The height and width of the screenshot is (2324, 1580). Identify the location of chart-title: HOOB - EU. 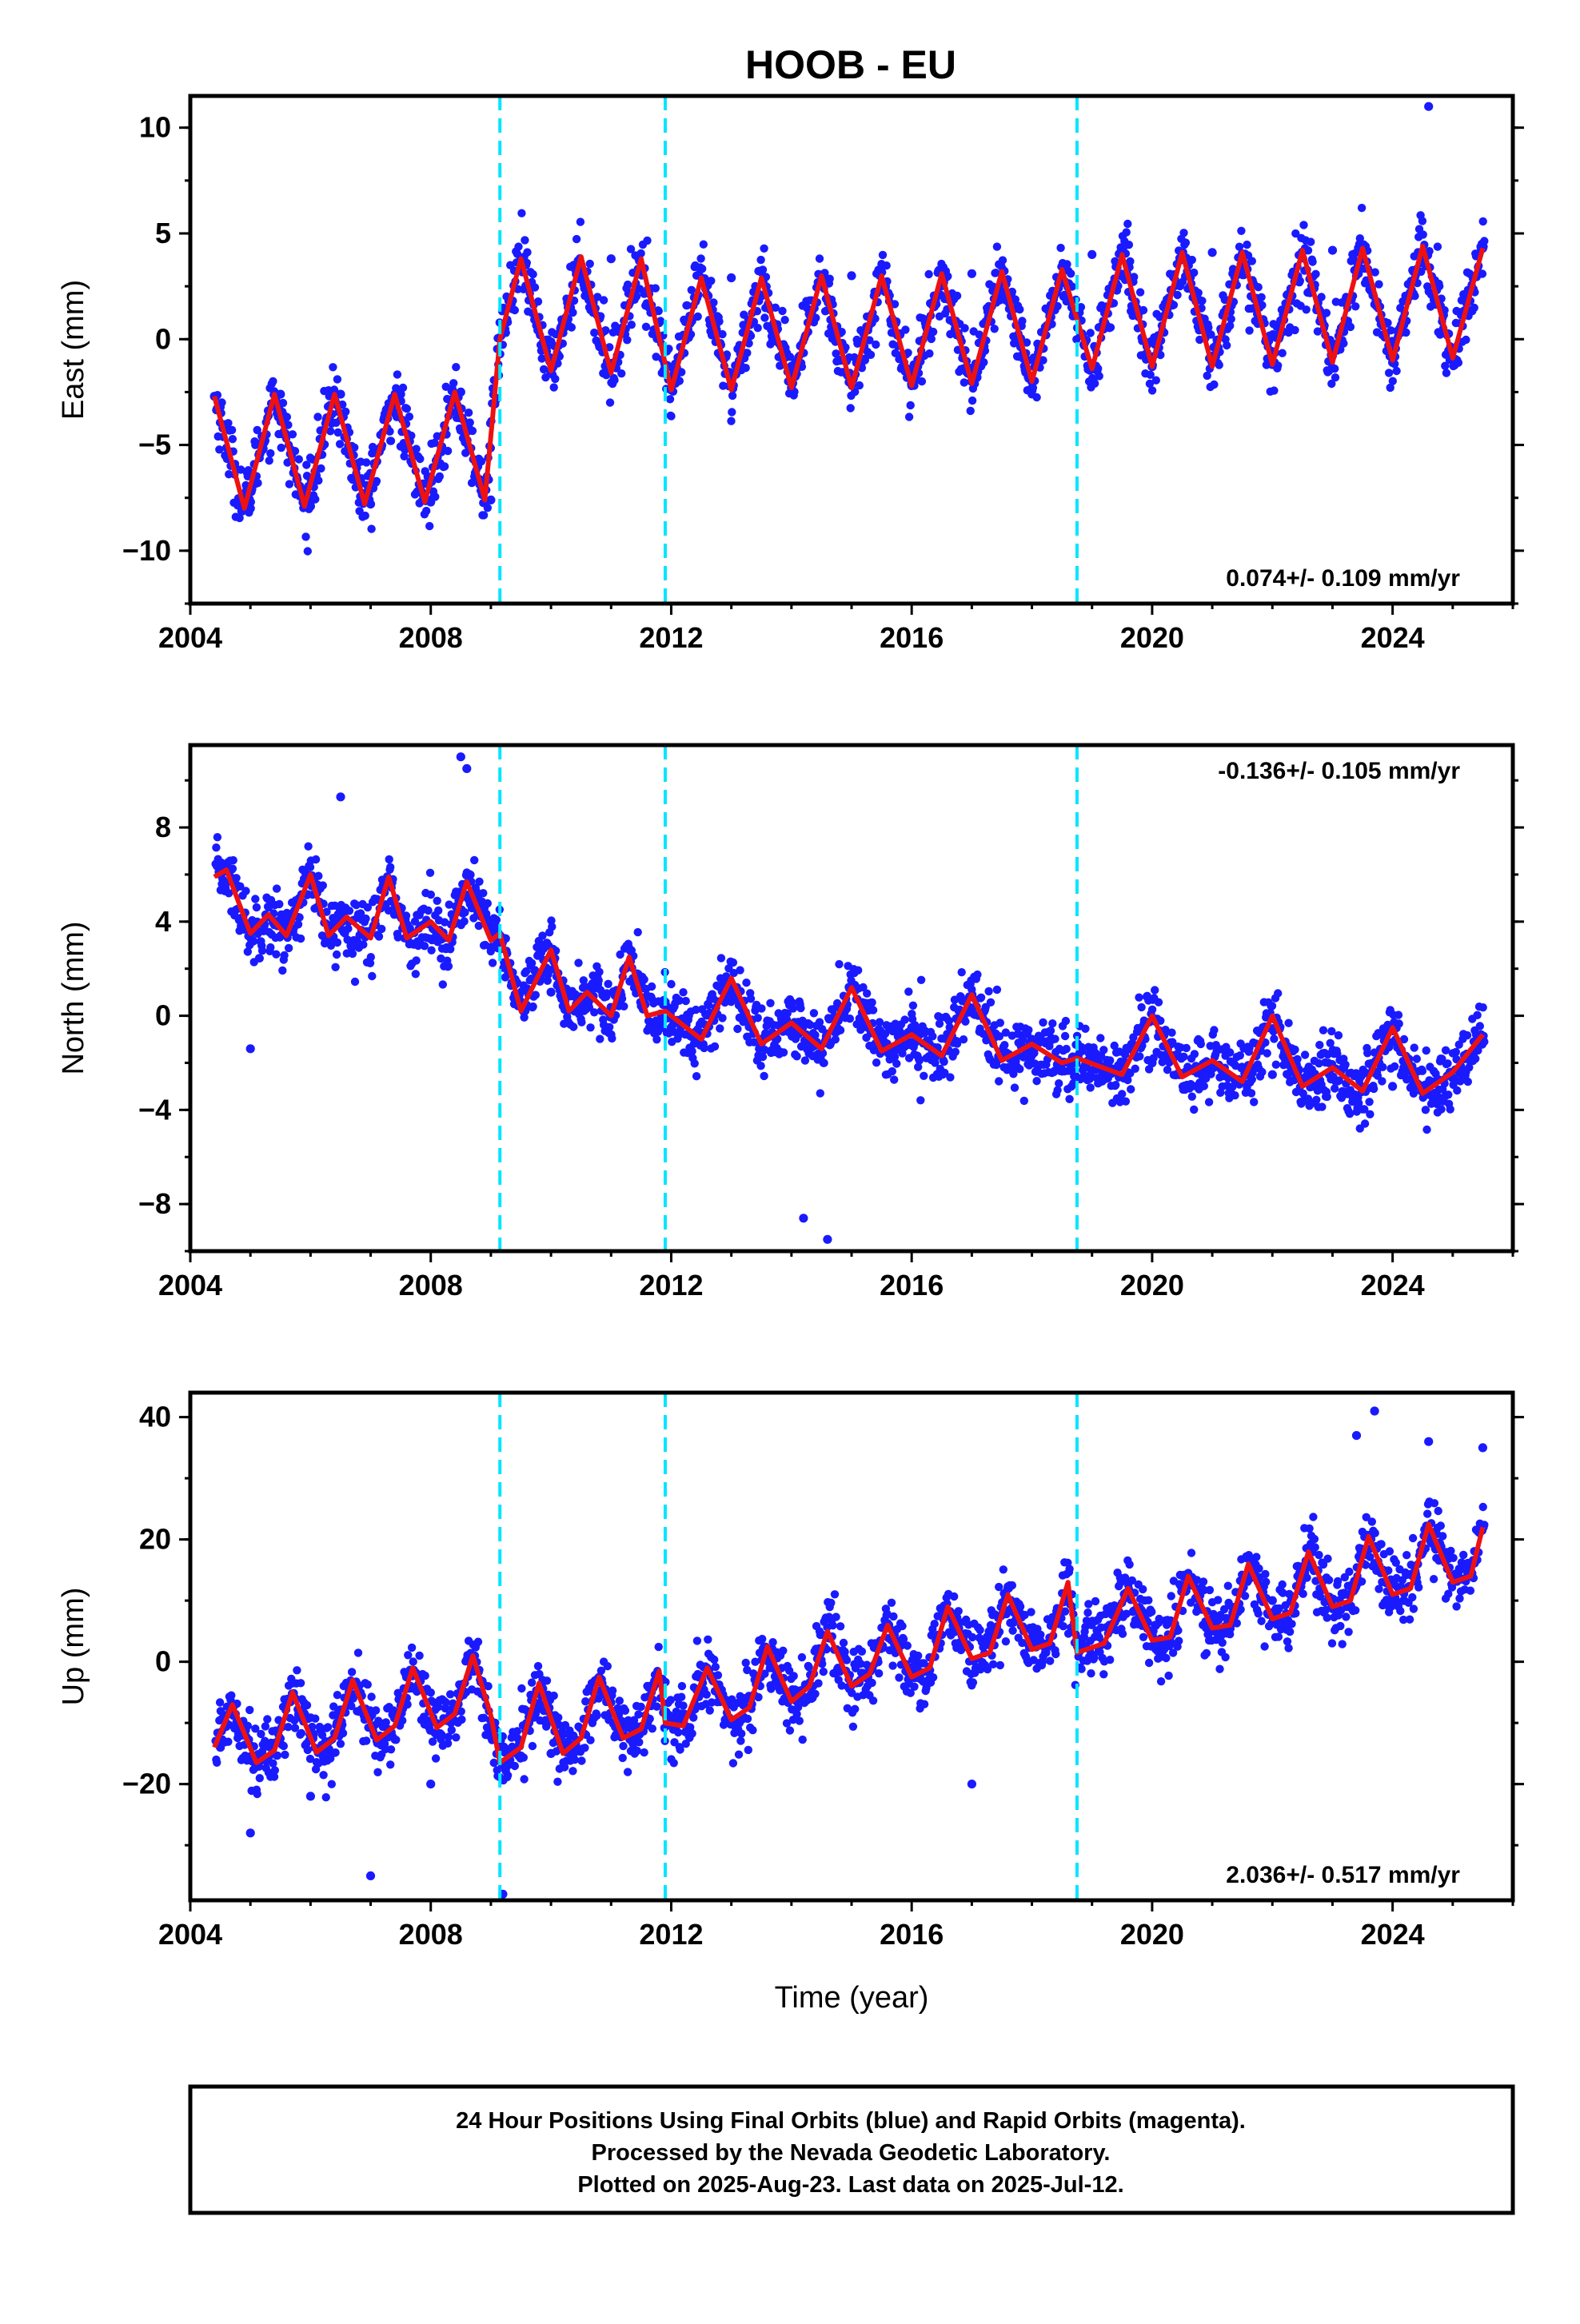
(851, 64).